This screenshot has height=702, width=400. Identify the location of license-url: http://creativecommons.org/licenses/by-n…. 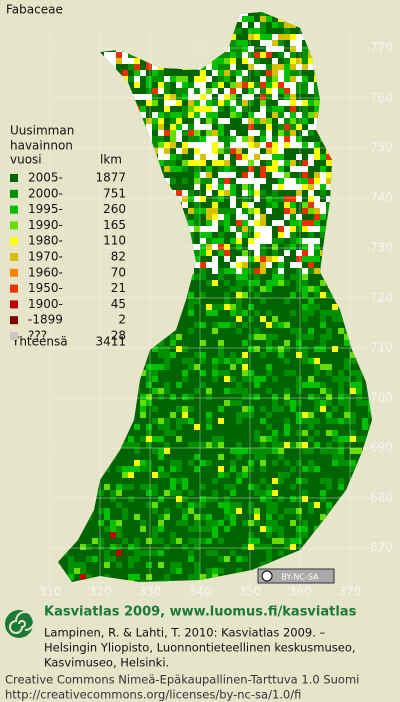
(153, 695).